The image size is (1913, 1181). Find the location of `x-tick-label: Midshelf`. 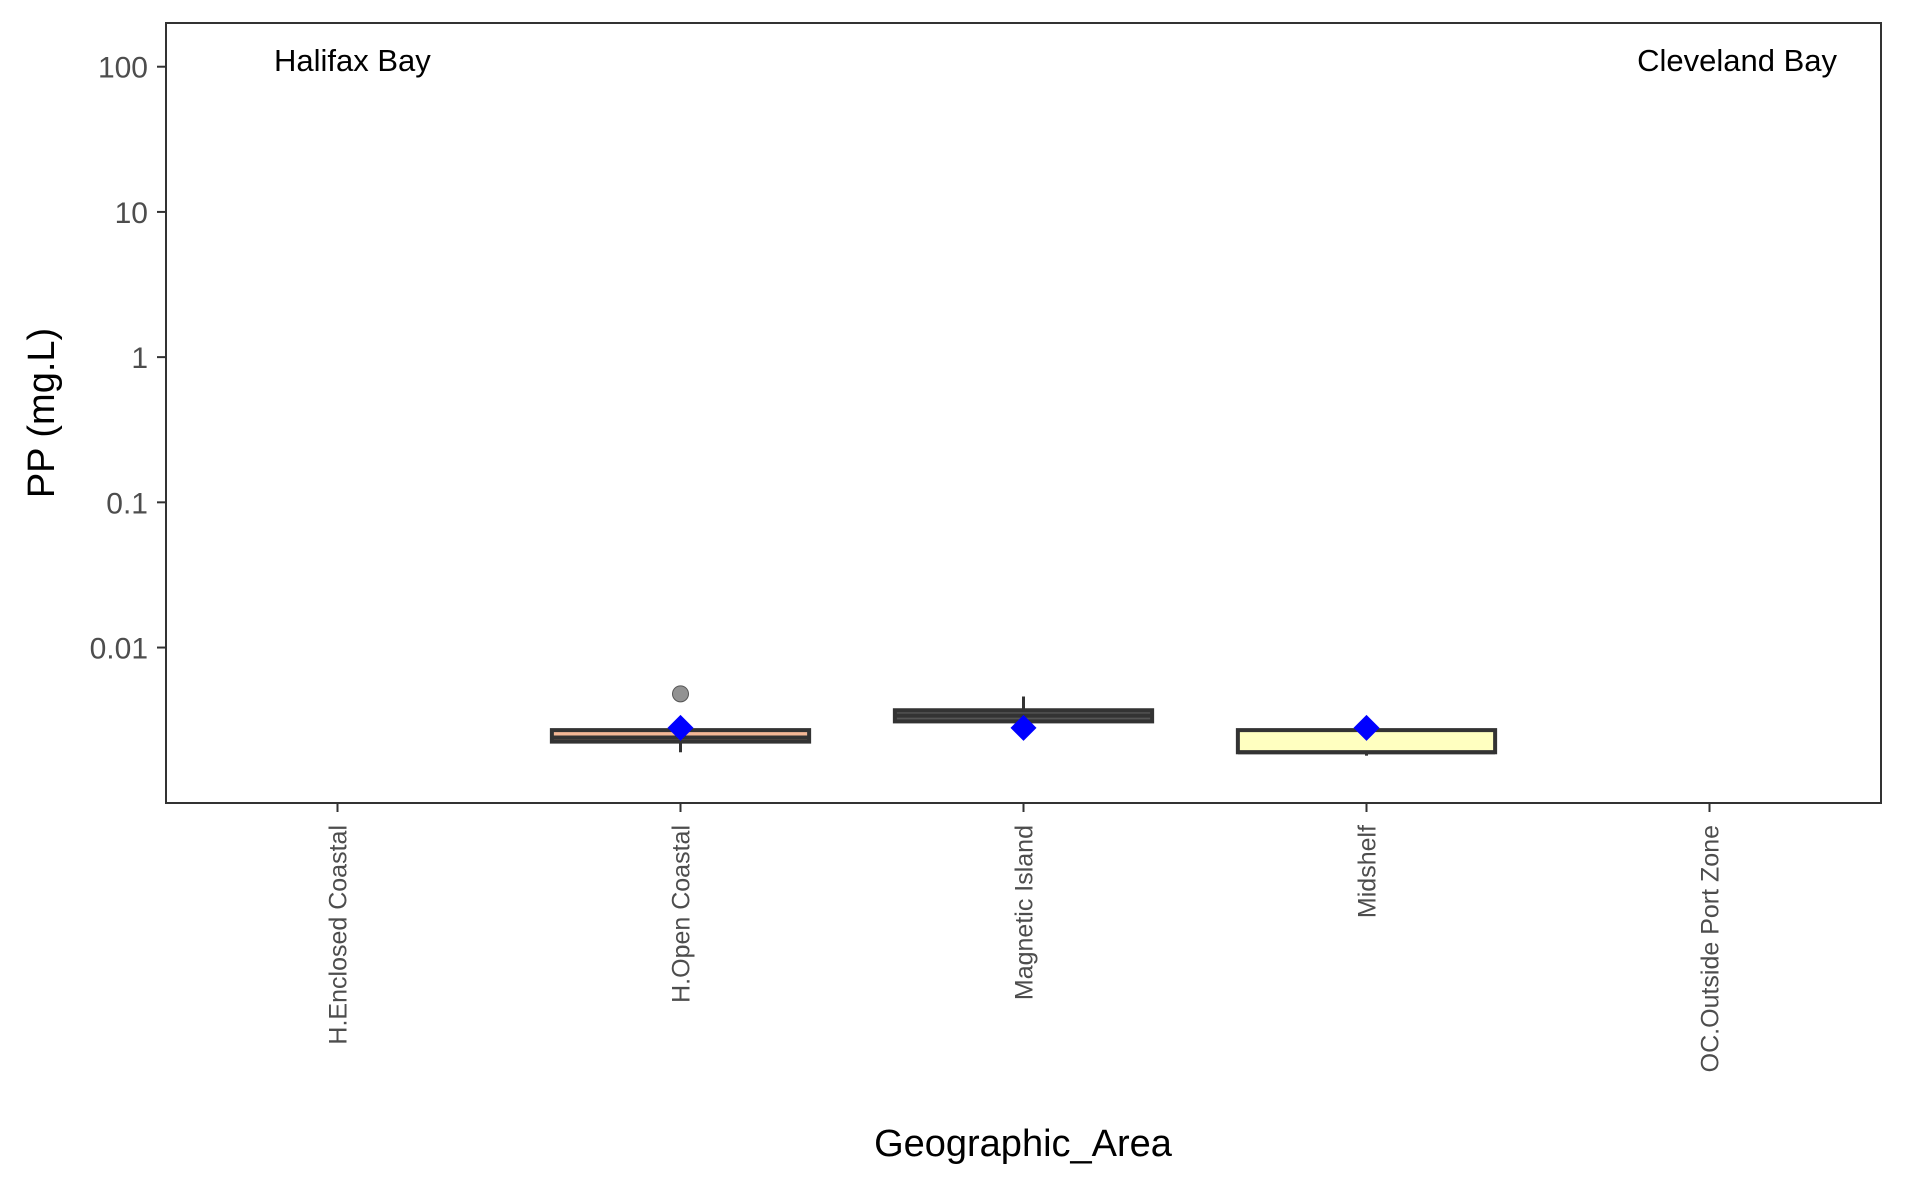

x-tick-label: Midshelf is located at coordinates (1368, 871).